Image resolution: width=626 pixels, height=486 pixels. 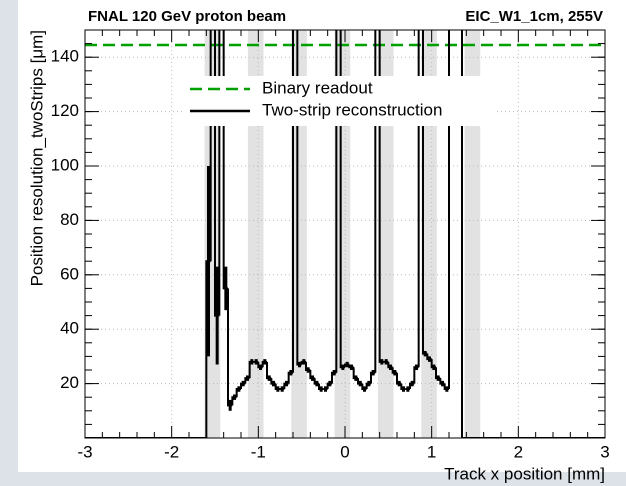 What do you see at coordinates (69, 328) in the screenshot?
I see `y-tick-label: 40` at bounding box center [69, 328].